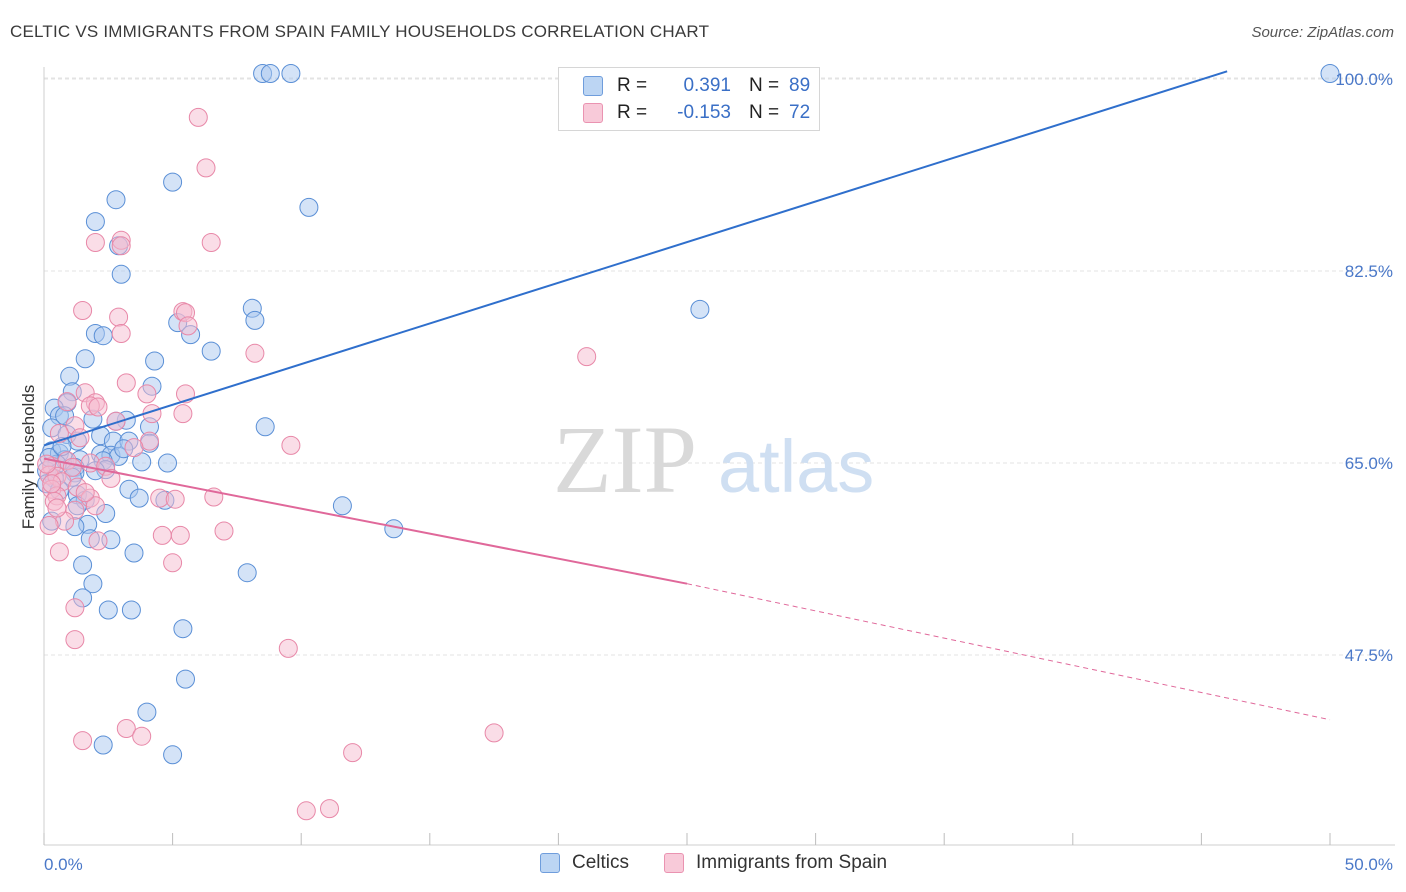 The width and height of the screenshot is (1406, 892). Describe the element at coordinates (674, 863) in the screenshot. I see `bottom-legend-swatch-spain` at that location.